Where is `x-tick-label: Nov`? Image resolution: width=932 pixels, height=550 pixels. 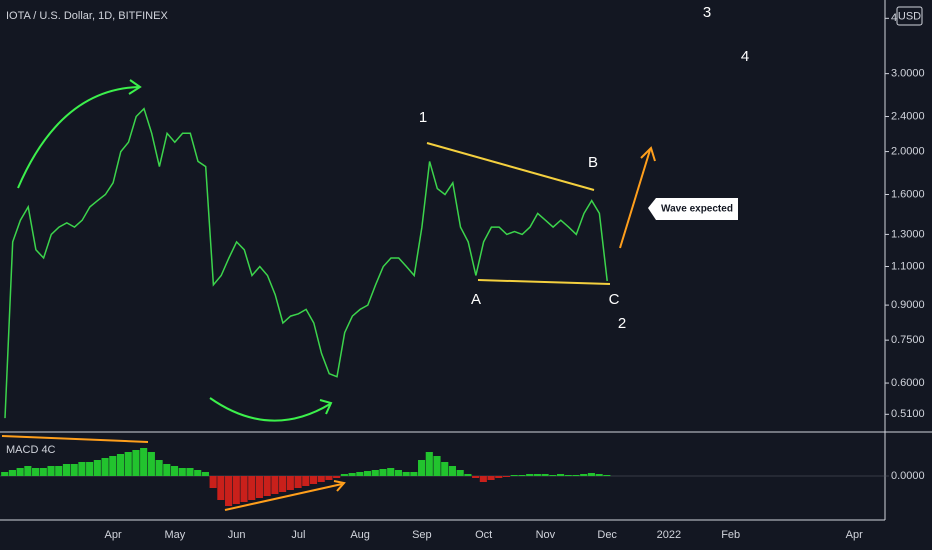
x-tick-label: Nov is located at coordinates (546, 535).